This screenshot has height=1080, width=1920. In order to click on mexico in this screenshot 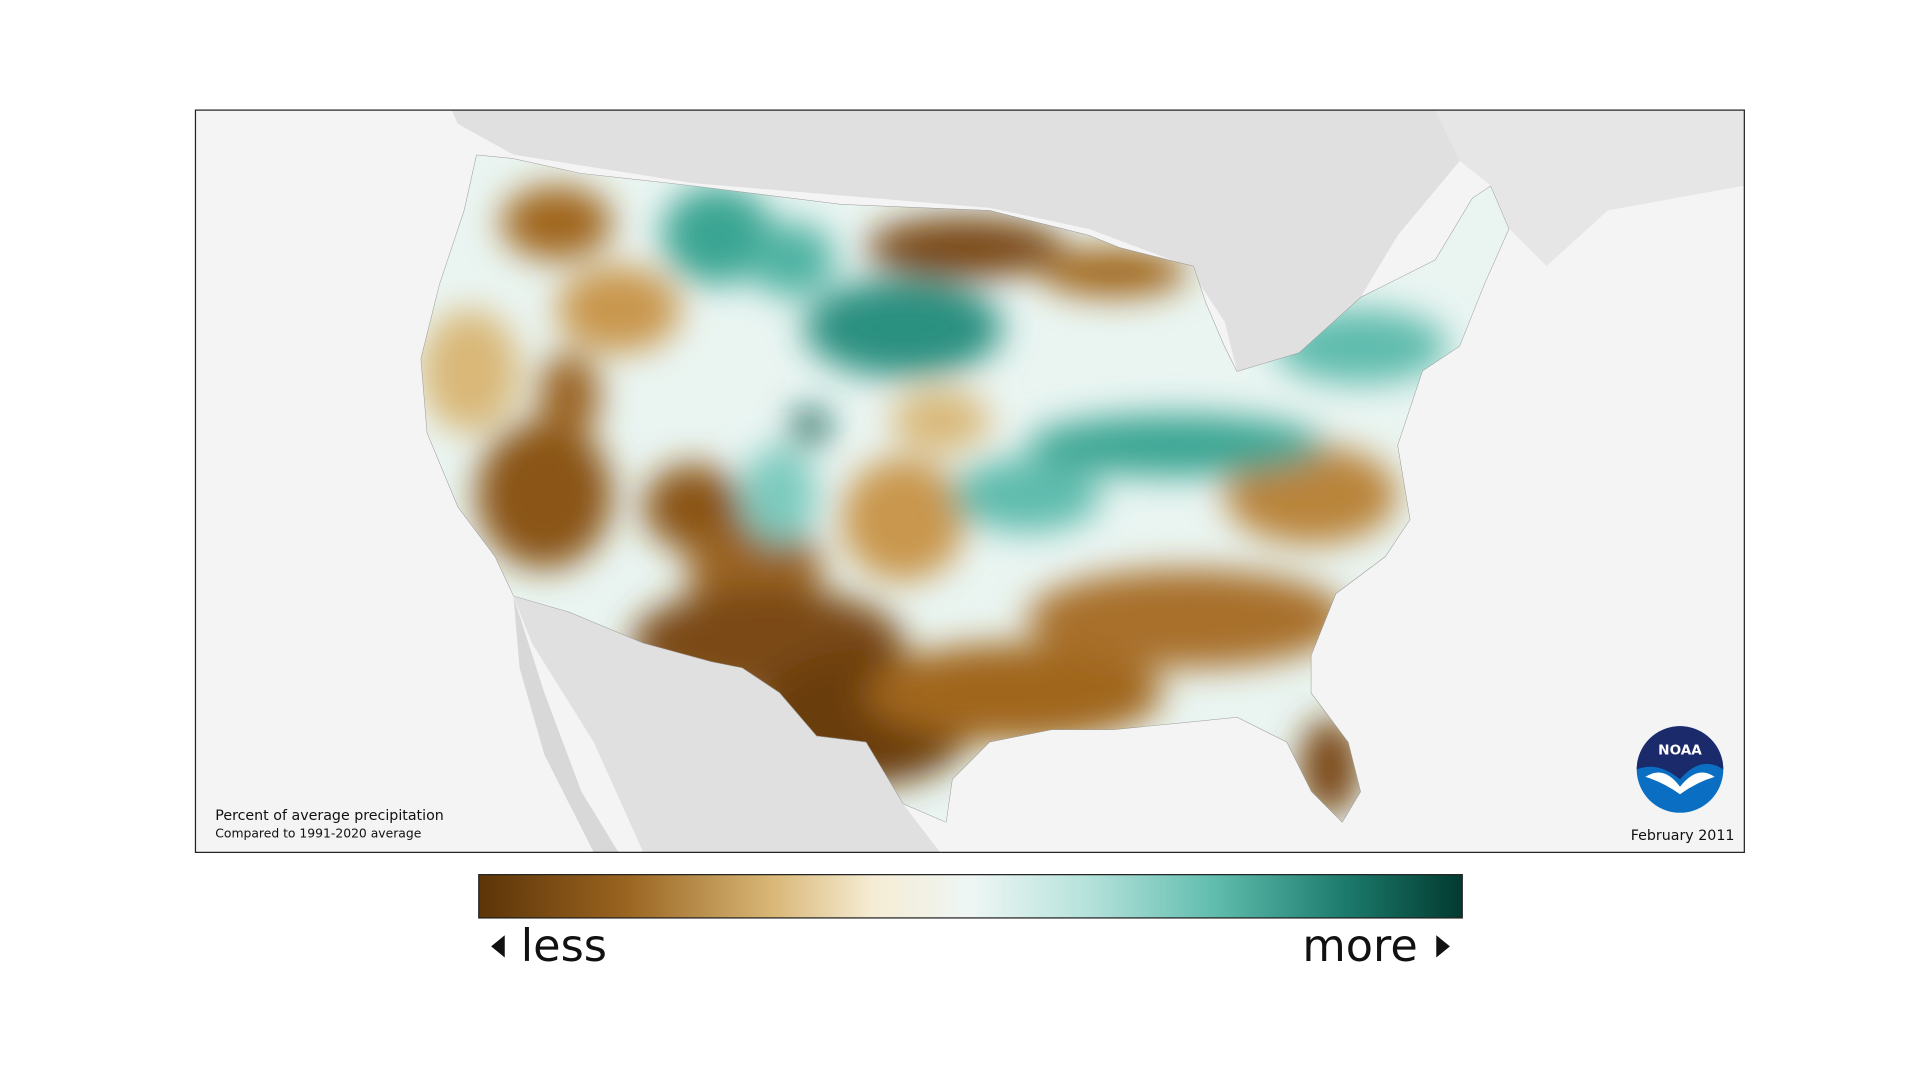, I will do `click(727, 724)`.